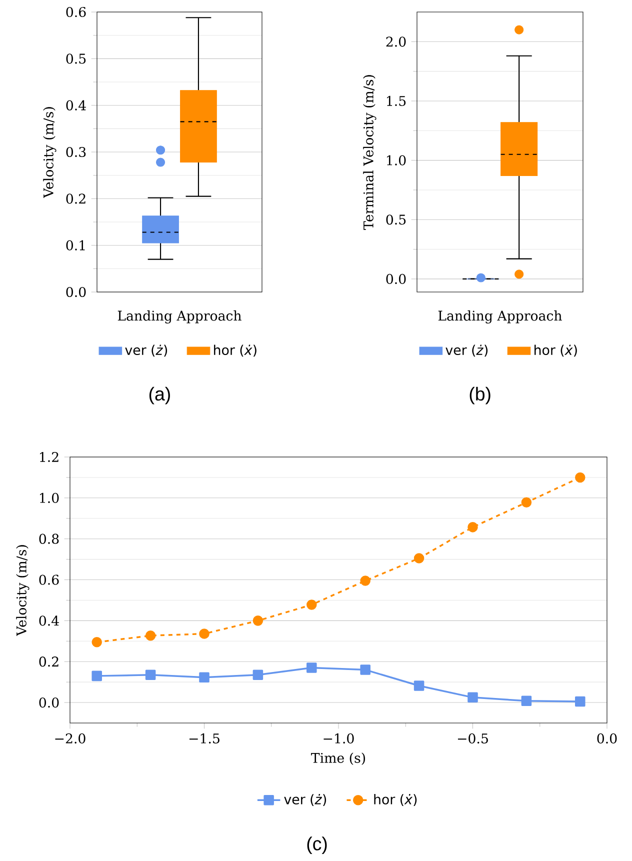 Image resolution: width=632 pixels, height=861 pixels. Describe the element at coordinates (49, 539) in the screenshot. I see `y-tick-label: 0.8` at that location.